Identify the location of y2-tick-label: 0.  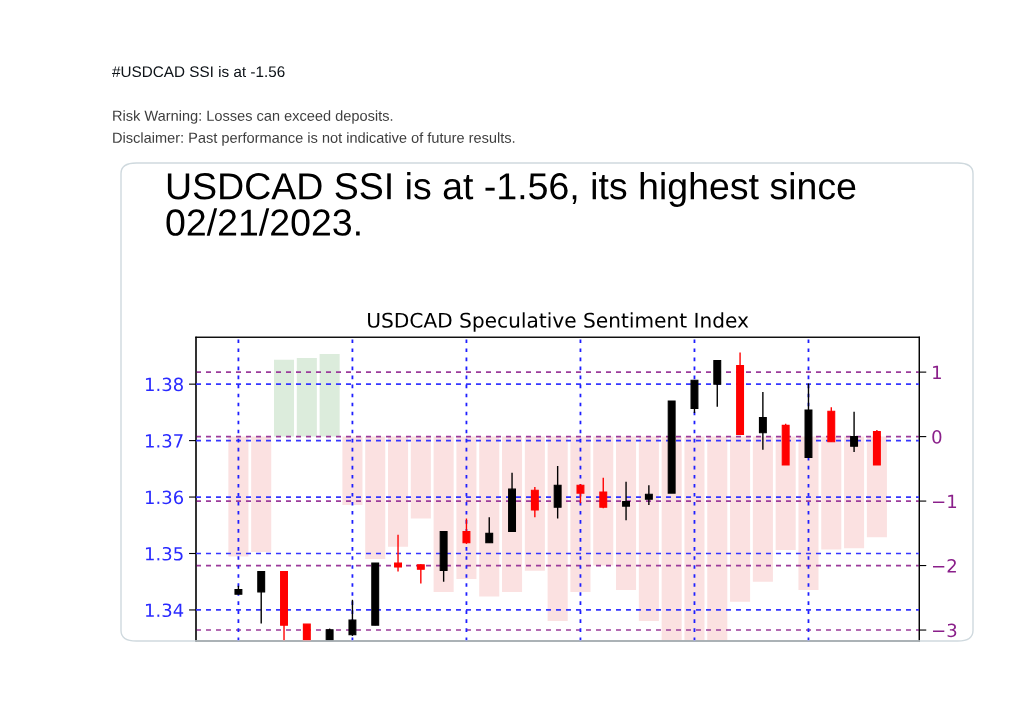
(937, 437).